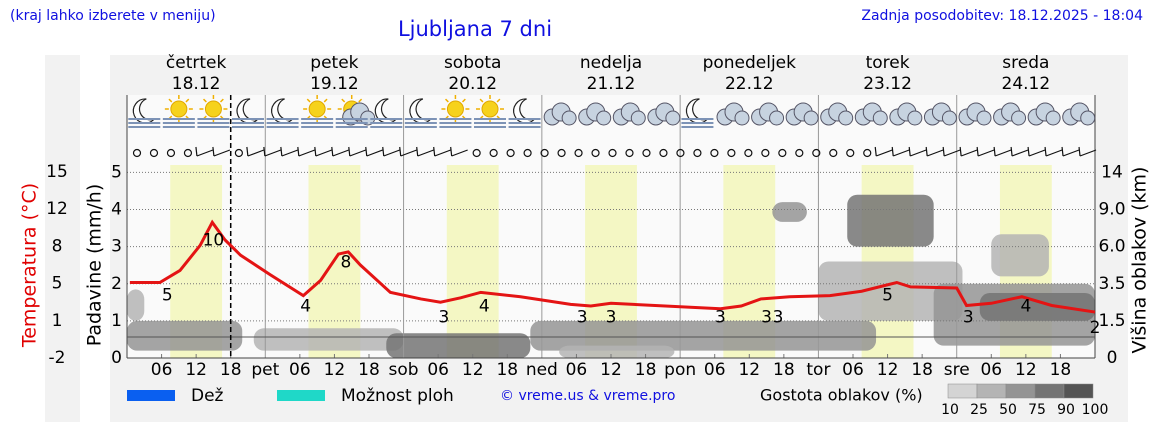 The width and height of the screenshot is (1152, 443). Describe the element at coordinates (1008, 410) in the screenshot. I see `cloud-legend-label: 50` at that location.